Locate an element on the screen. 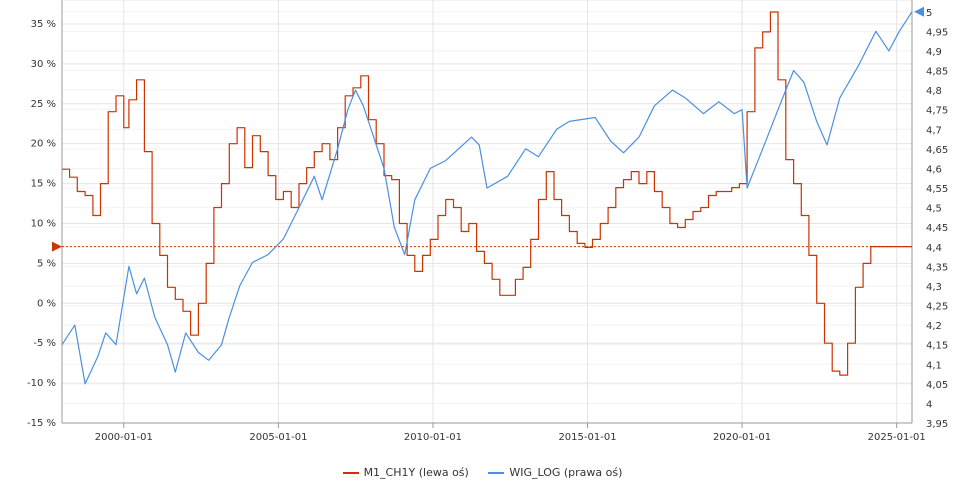 The width and height of the screenshot is (965, 500). right-tick-label: 4,45 is located at coordinates (937, 228).